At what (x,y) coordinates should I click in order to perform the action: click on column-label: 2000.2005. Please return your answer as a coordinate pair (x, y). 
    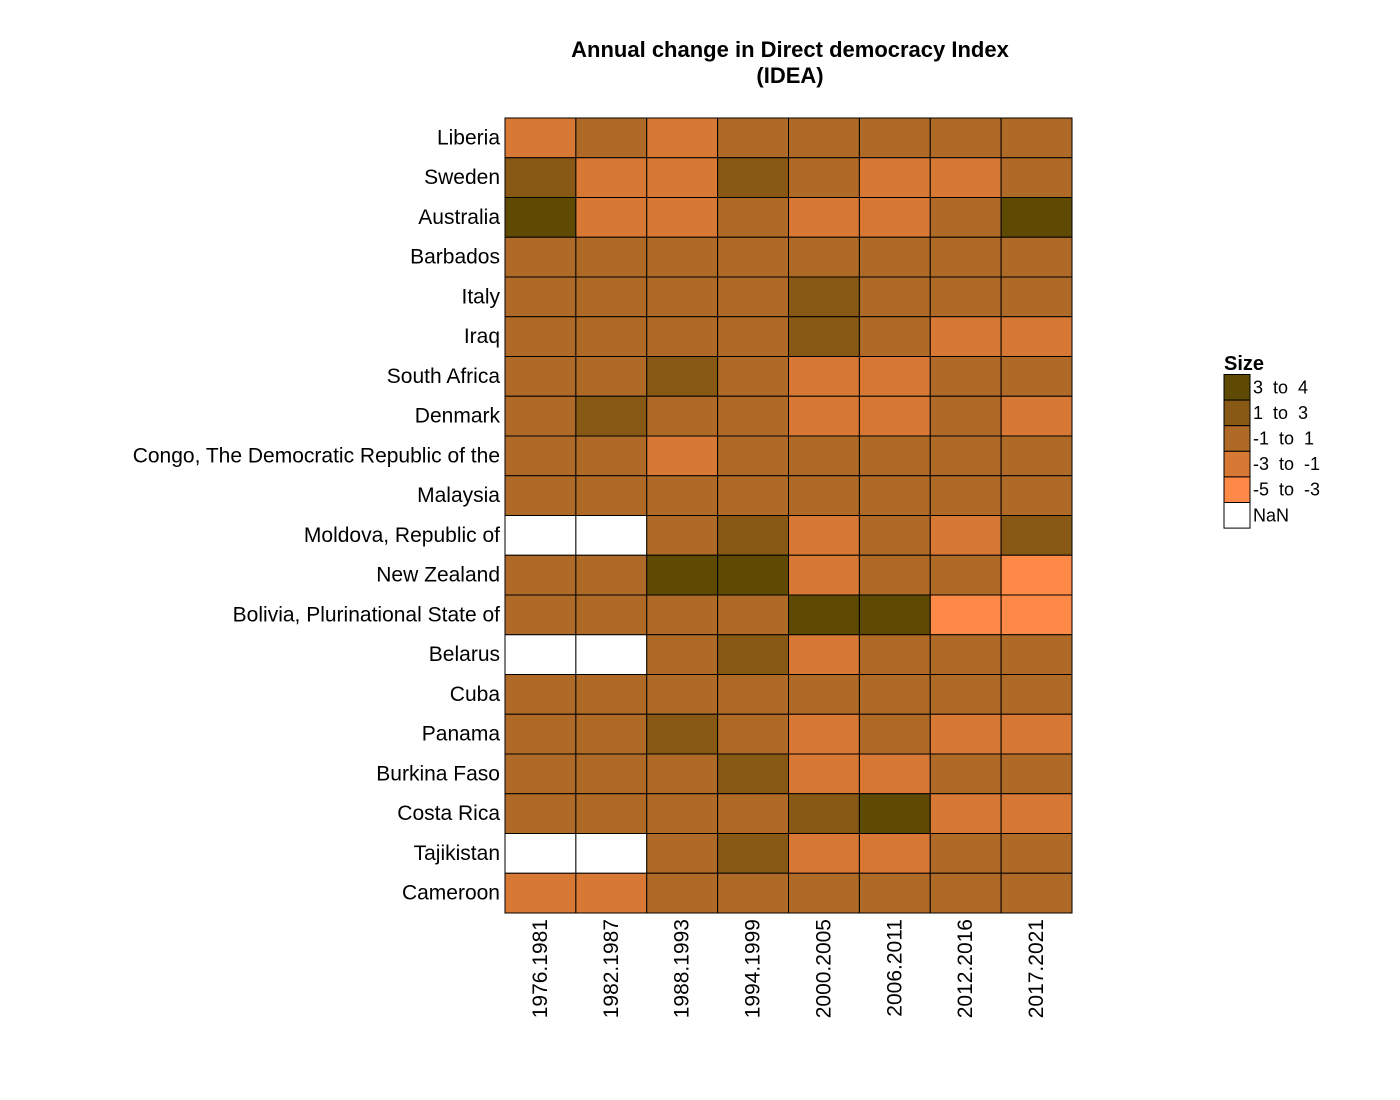
    Looking at the image, I should click on (823, 968).